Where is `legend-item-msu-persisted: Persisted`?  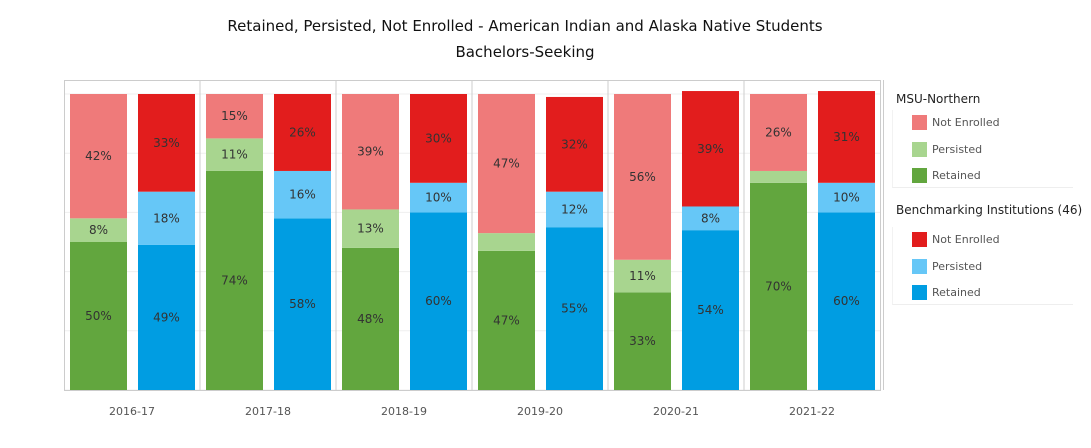
legend-item-msu-persisted: Persisted is located at coordinates (947, 149).